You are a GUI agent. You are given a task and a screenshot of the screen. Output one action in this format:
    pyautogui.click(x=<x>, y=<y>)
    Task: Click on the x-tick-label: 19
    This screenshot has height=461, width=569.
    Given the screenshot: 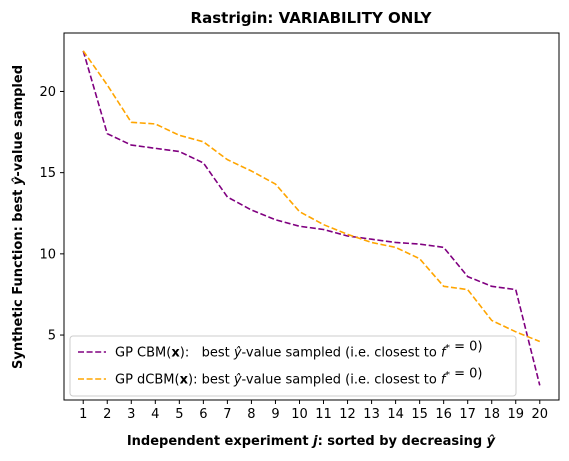 What is the action you would take?
    pyautogui.click(x=515, y=414)
    